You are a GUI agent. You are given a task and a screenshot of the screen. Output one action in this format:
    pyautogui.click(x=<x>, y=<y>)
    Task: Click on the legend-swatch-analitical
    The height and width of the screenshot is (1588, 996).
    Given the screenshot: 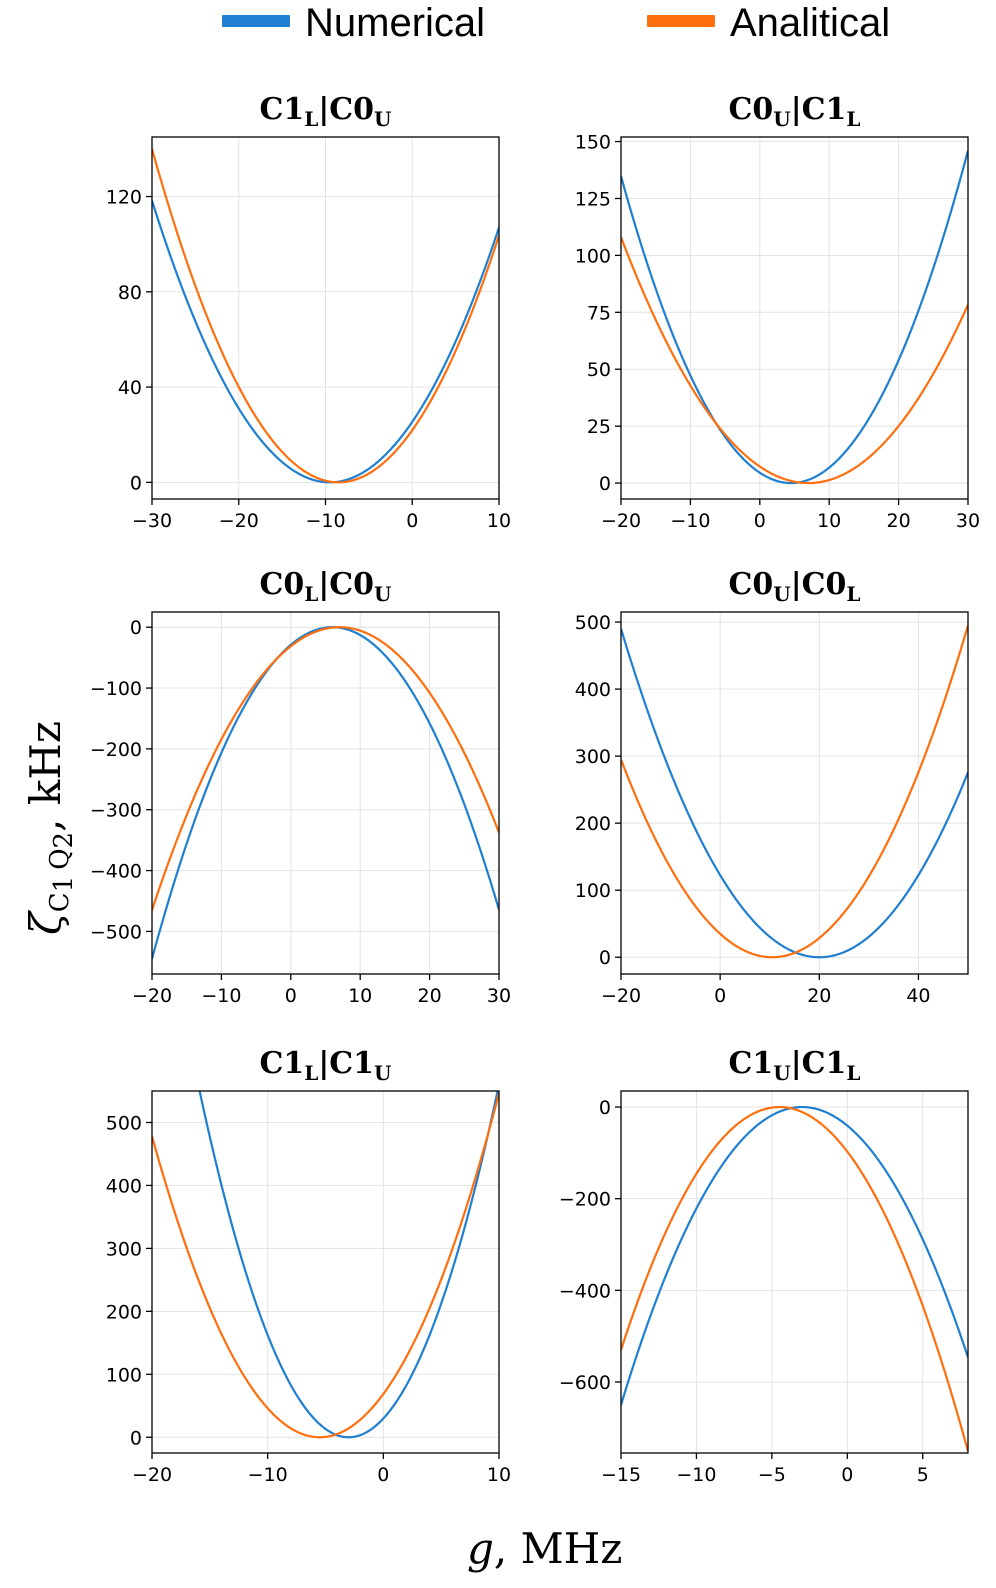 What is the action you would take?
    pyautogui.click(x=681, y=21)
    